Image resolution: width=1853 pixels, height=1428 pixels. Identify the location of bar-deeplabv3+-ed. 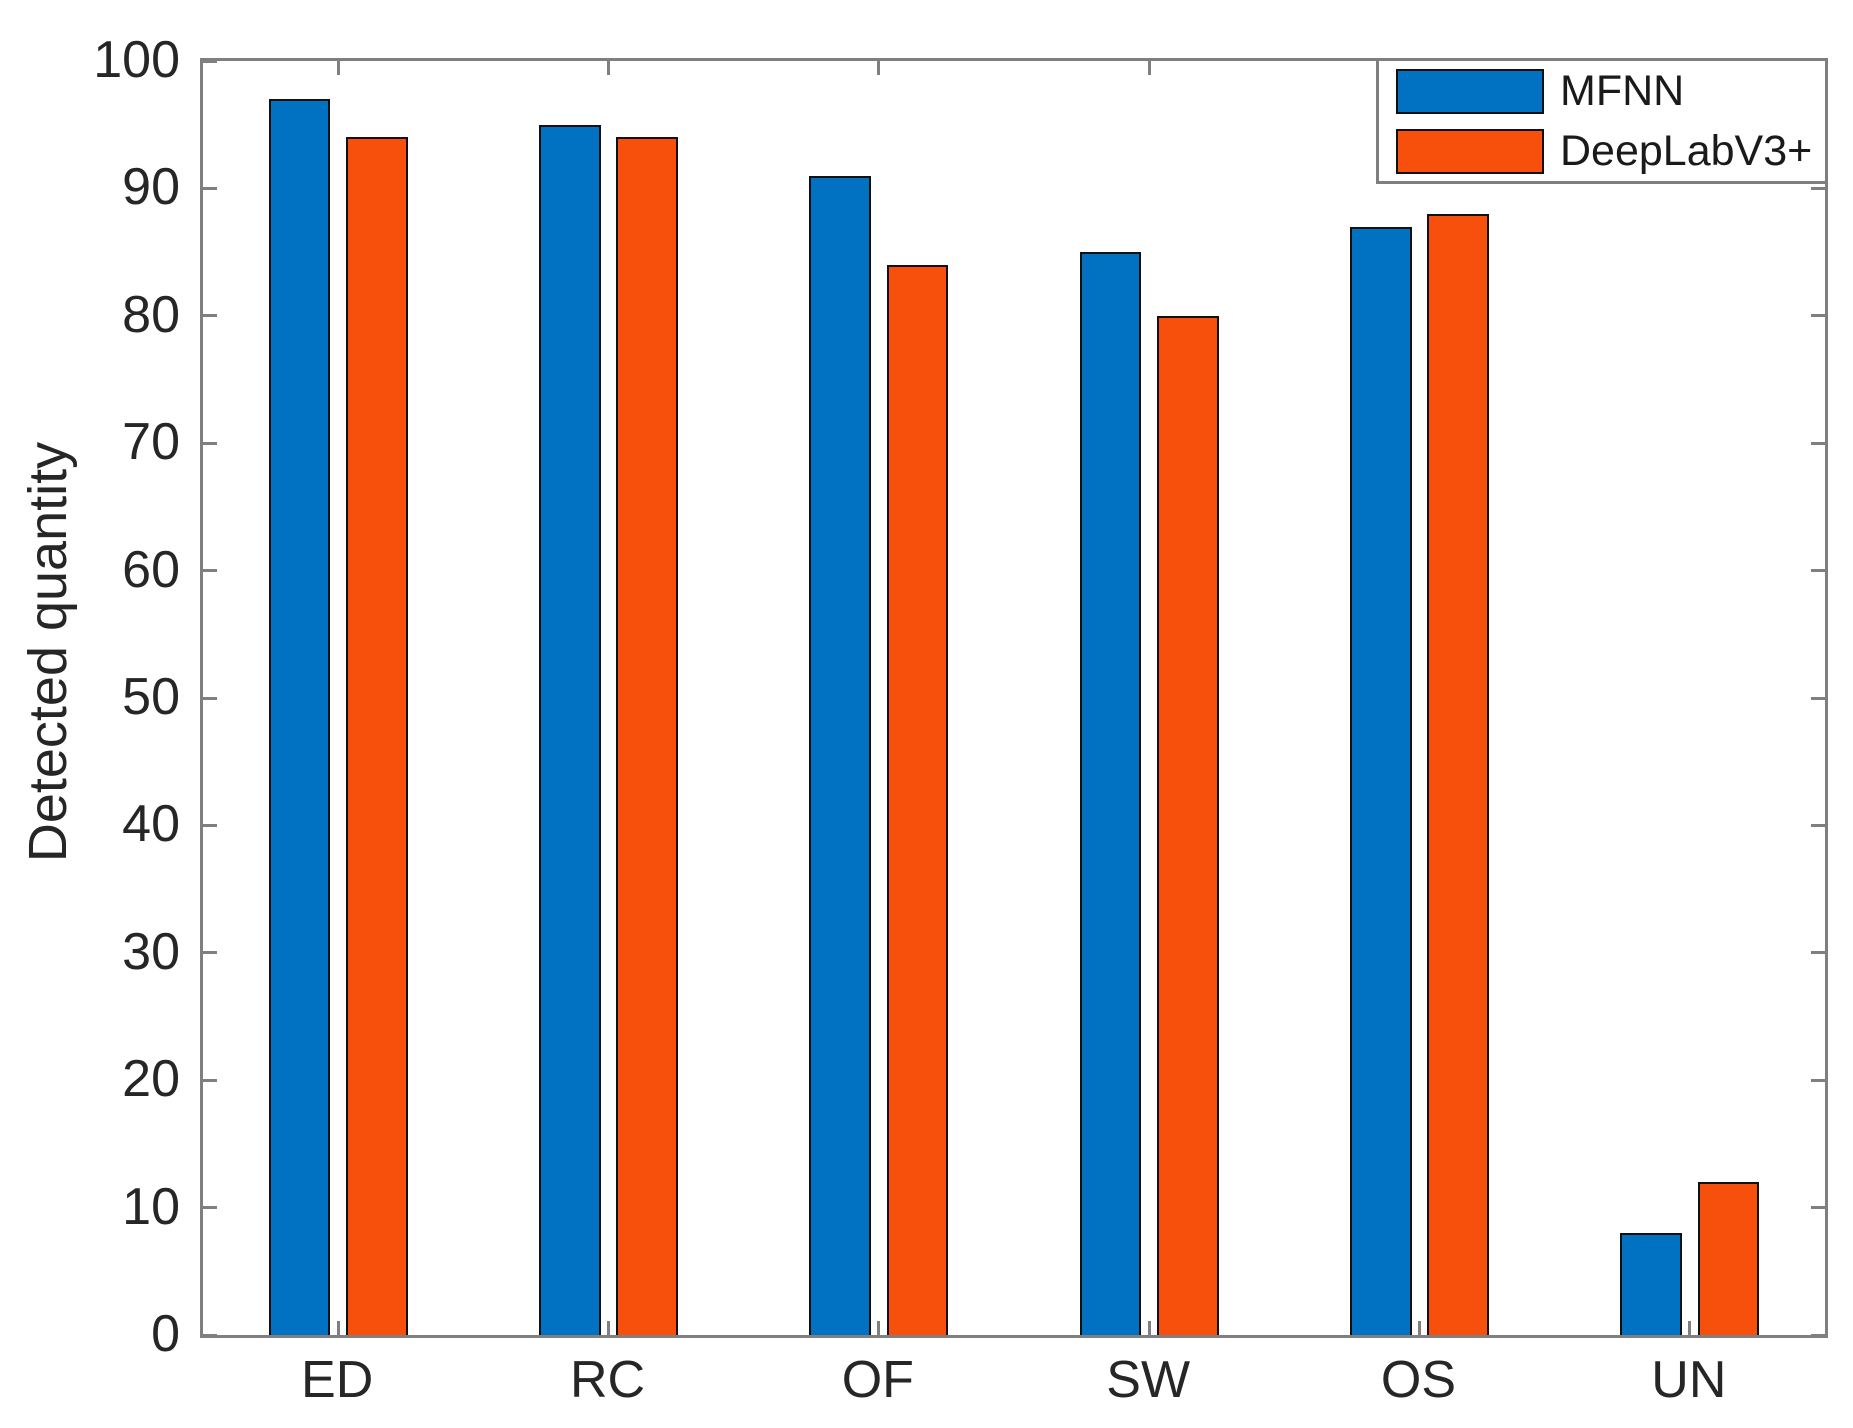
(376, 736).